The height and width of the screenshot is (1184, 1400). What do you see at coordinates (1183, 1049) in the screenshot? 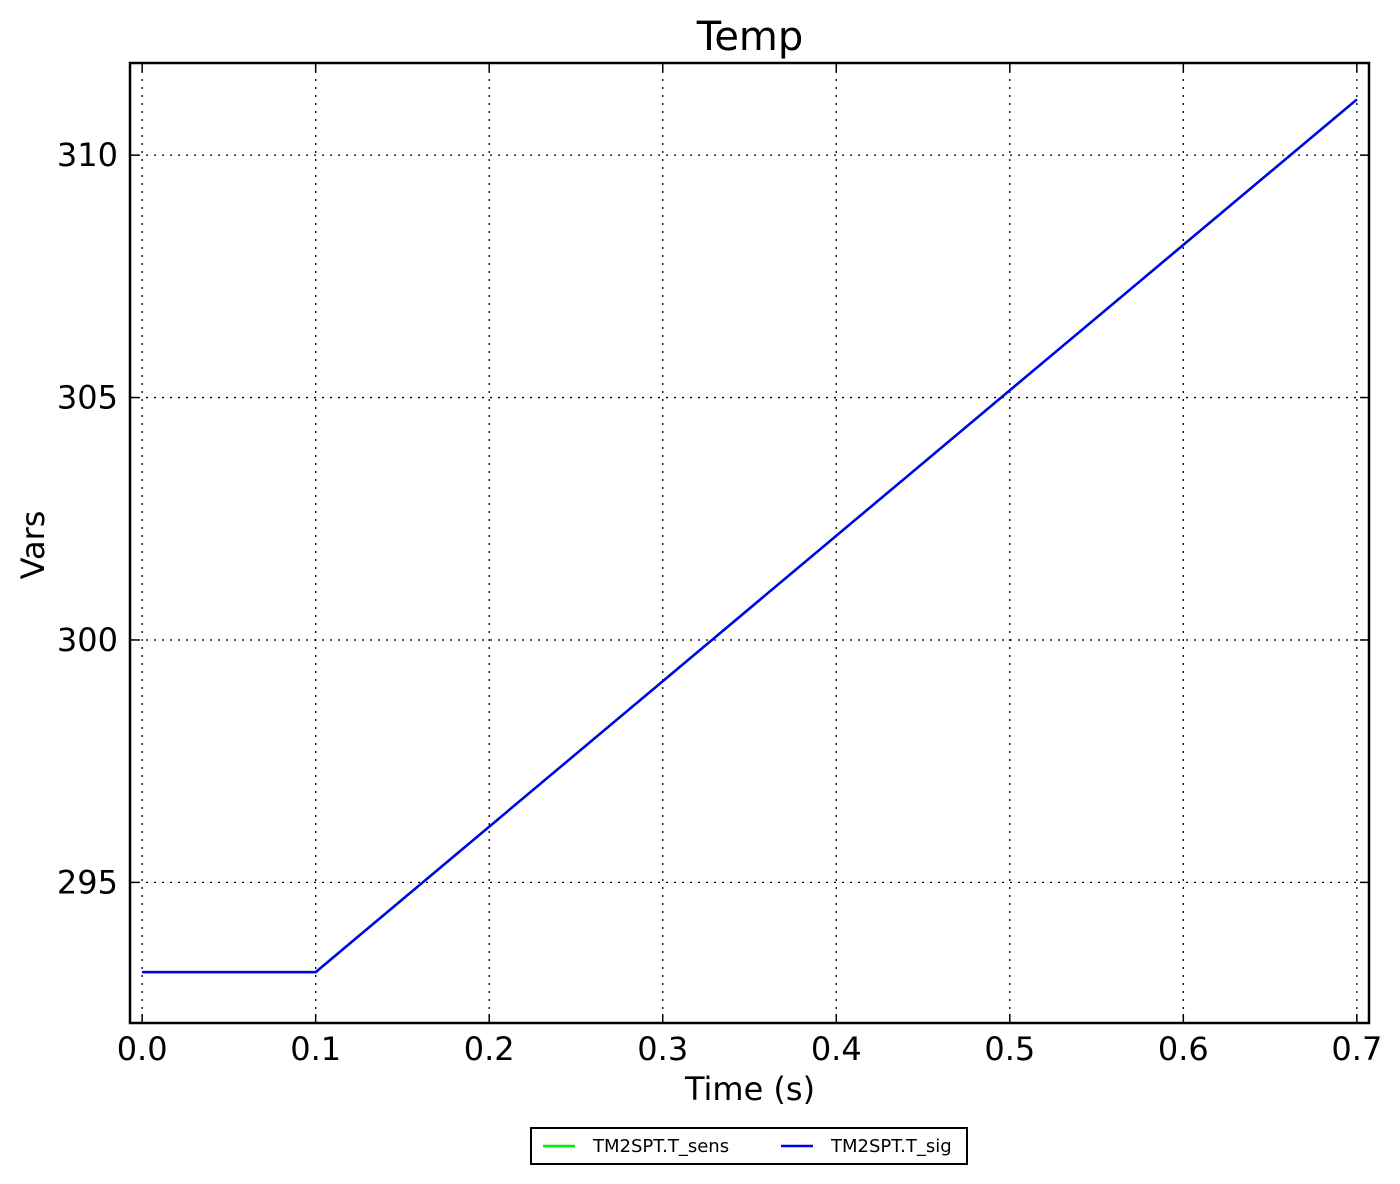
I see `x-tick-label: 0.6` at bounding box center [1183, 1049].